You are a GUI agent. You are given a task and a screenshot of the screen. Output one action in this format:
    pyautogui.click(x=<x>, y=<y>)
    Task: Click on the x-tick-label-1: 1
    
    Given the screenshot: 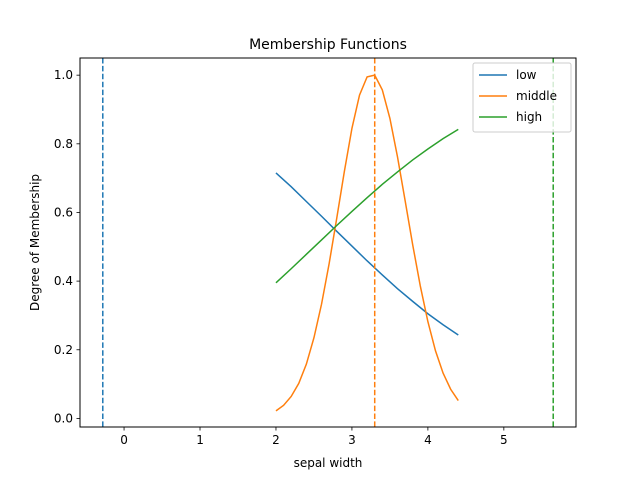 What is the action you would take?
    pyautogui.click(x=200, y=440)
    